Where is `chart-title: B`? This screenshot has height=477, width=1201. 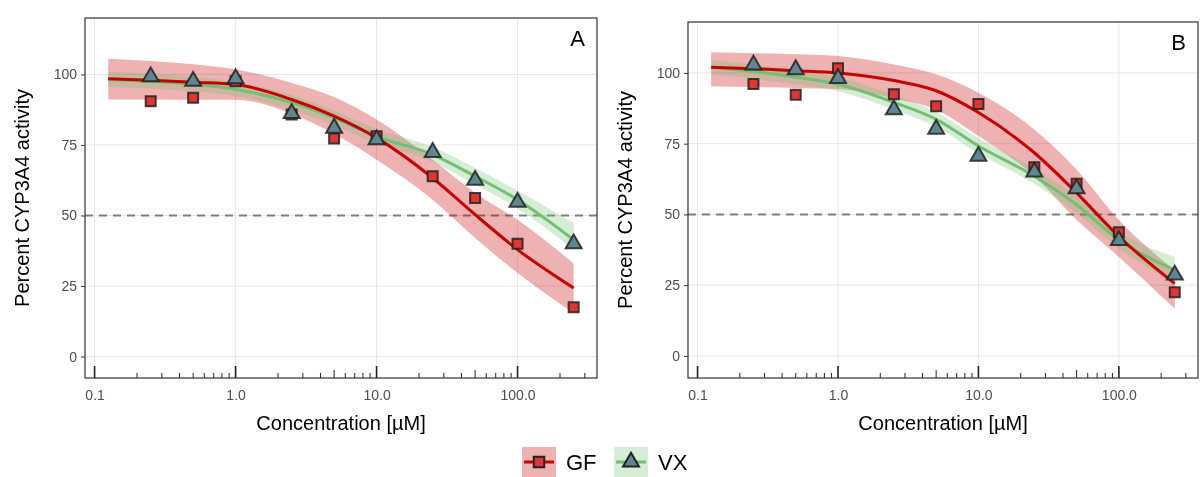
chart-title: B is located at coordinates (1178, 42).